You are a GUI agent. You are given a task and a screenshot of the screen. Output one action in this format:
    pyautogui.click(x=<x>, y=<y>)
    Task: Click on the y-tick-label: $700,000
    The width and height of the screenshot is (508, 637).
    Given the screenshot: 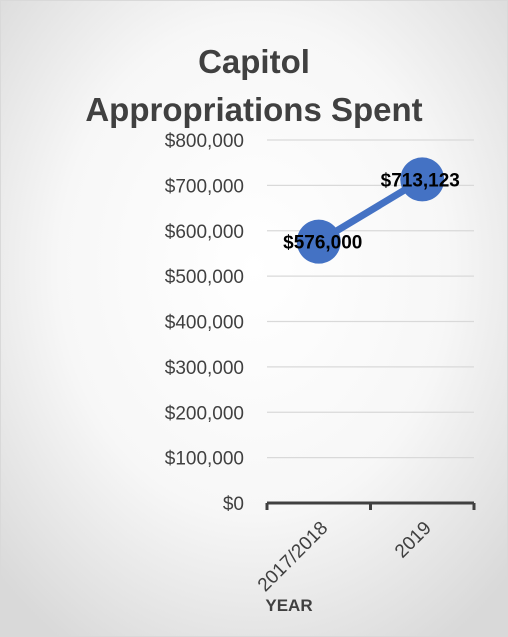 What is the action you would take?
    pyautogui.click(x=204, y=186)
    